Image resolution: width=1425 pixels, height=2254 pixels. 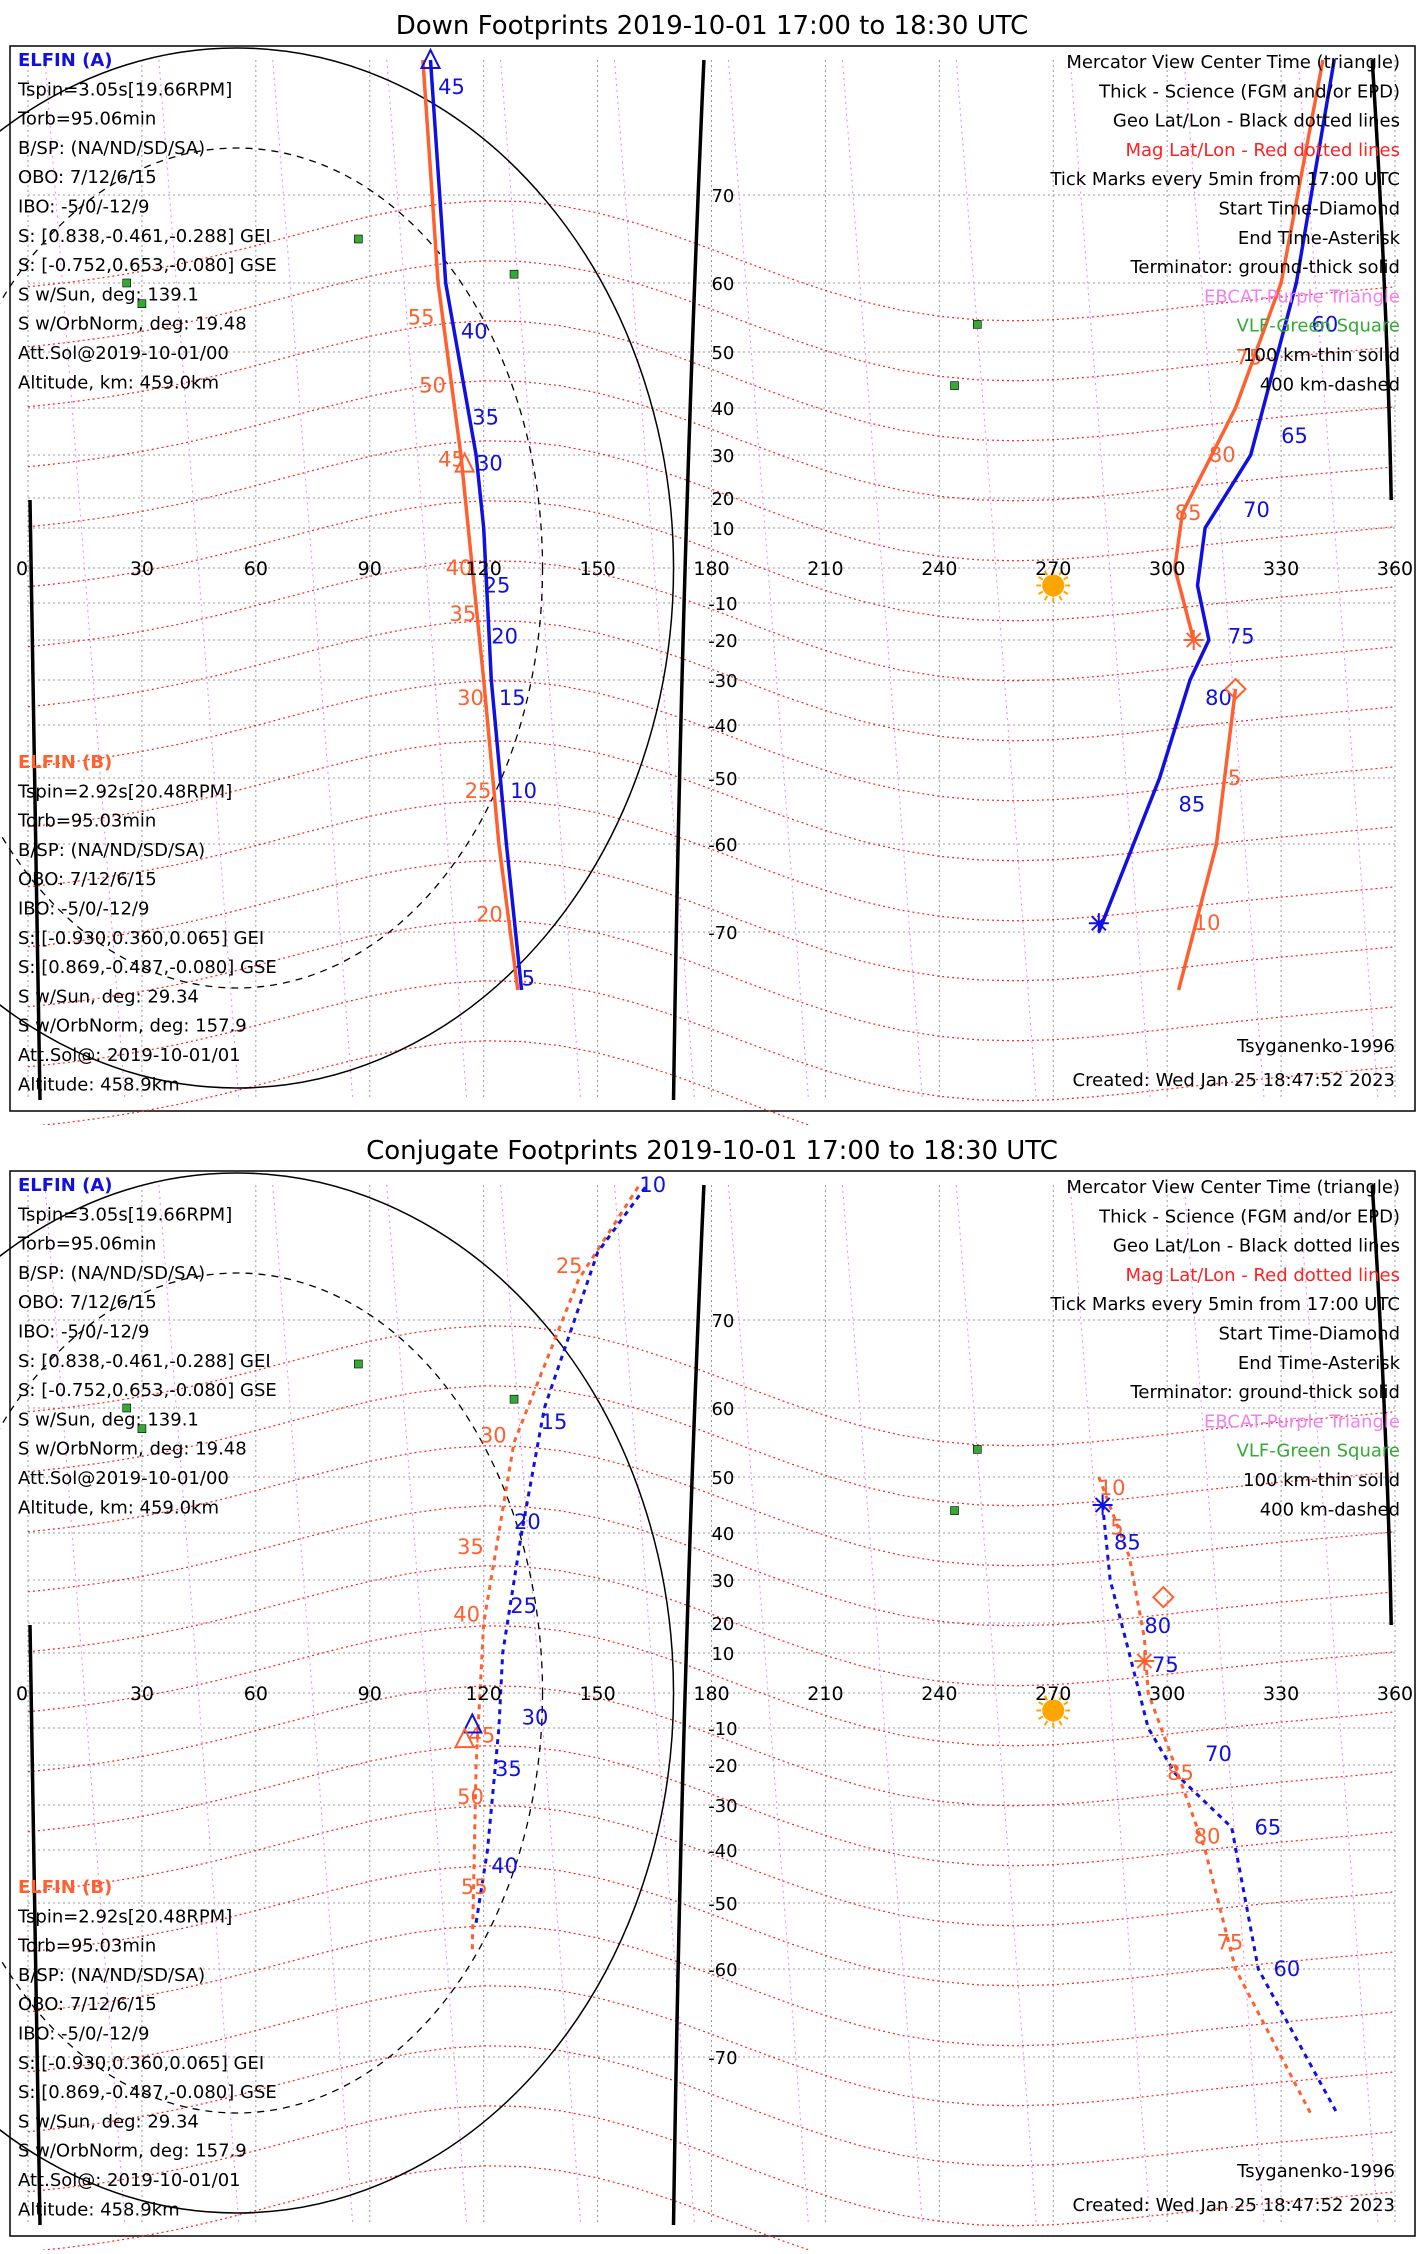 I want to click on lon-label: 300, so click(x=1167, y=569).